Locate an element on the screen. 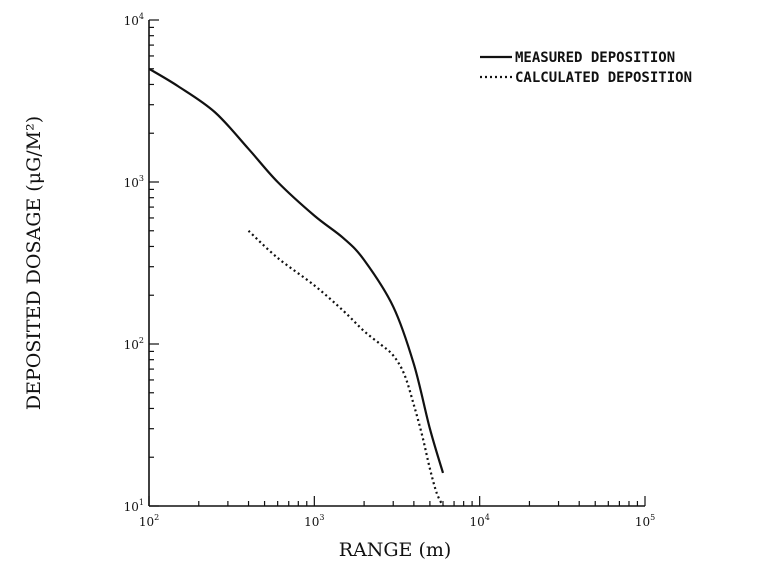 This screenshot has width=769, height=572. legend-label-measured: MEASURED DEPOSITION is located at coordinates (595, 58).